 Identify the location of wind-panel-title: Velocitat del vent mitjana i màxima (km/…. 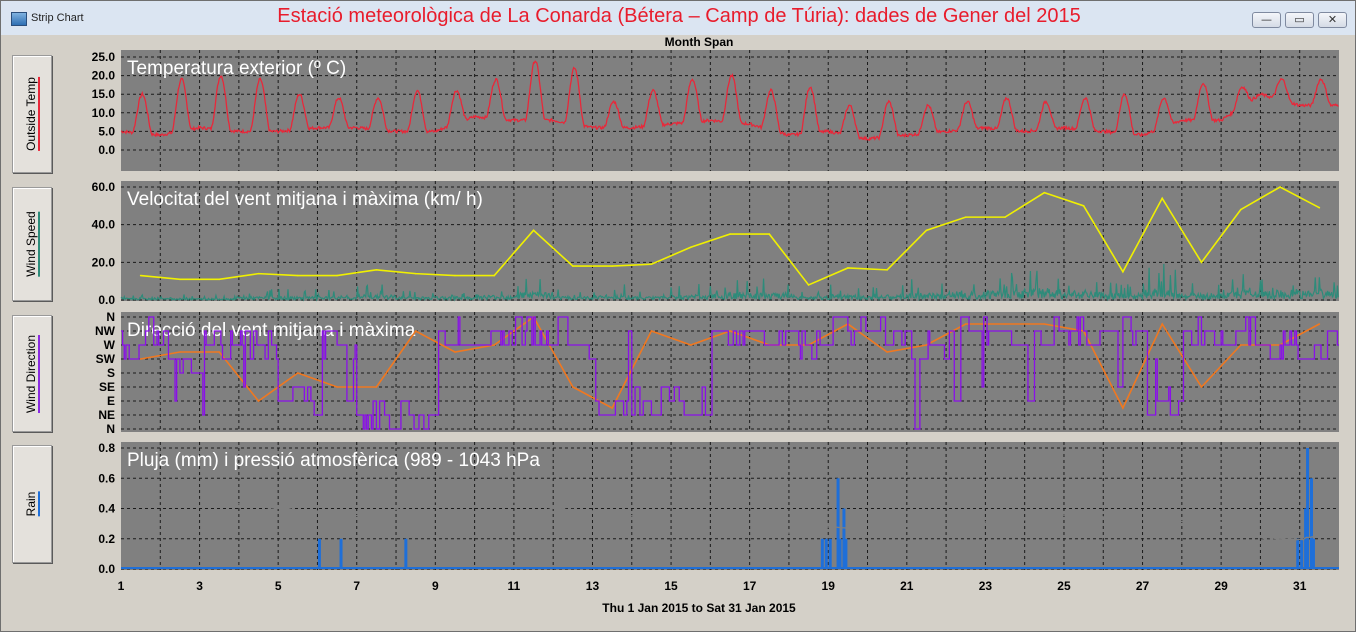
(305, 199).